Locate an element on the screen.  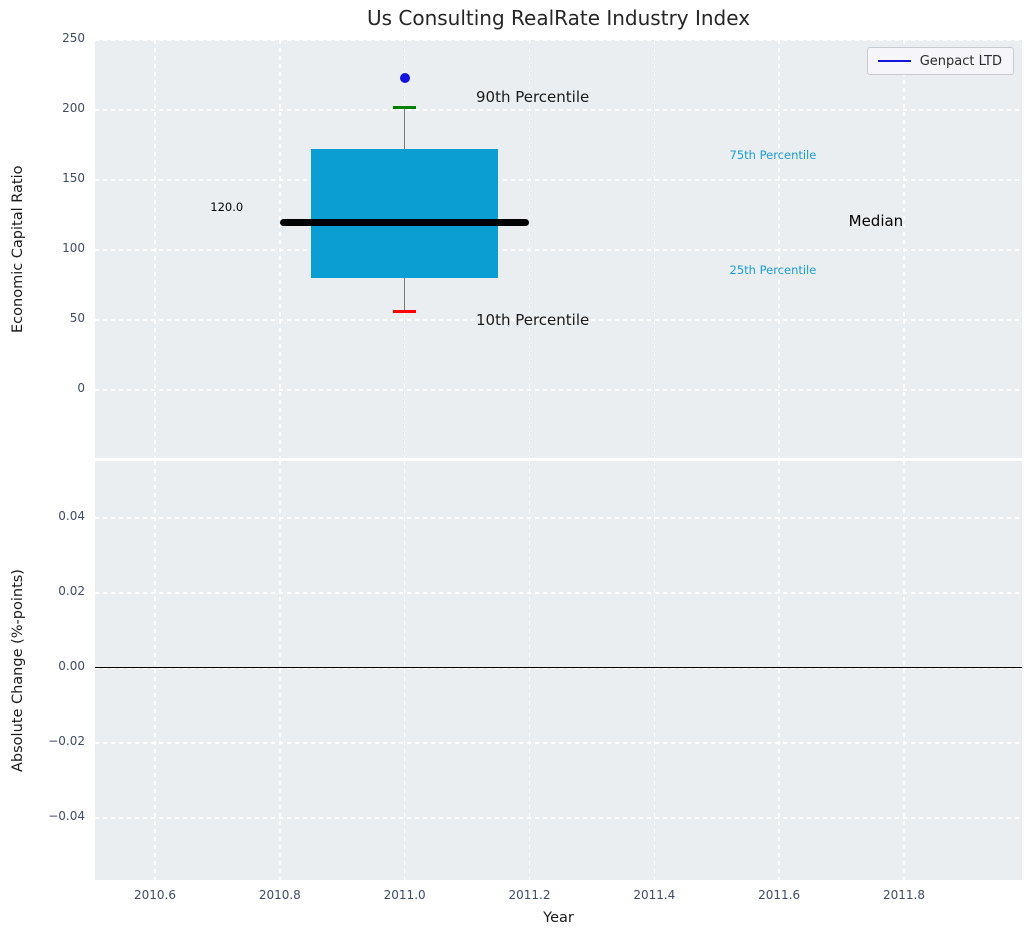
y-tick-label: 200 is located at coordinates (73, 108).